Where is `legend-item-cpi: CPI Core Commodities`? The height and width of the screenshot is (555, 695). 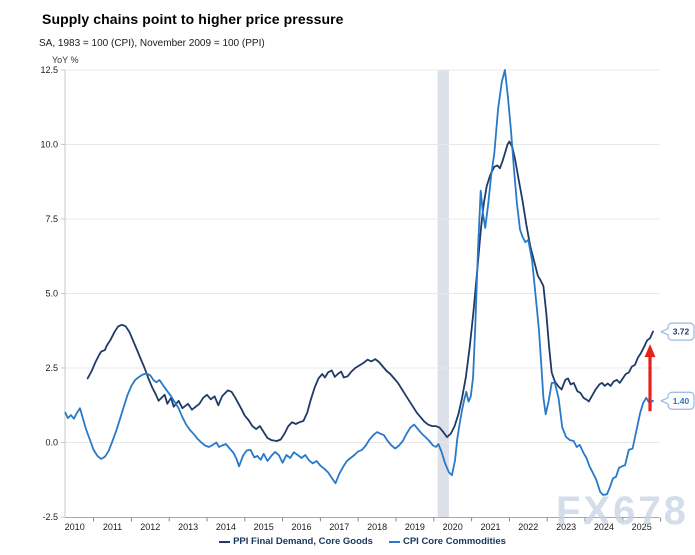
legend-item-cpi: CPI Core Commodities is located at coordinates (447, 541).